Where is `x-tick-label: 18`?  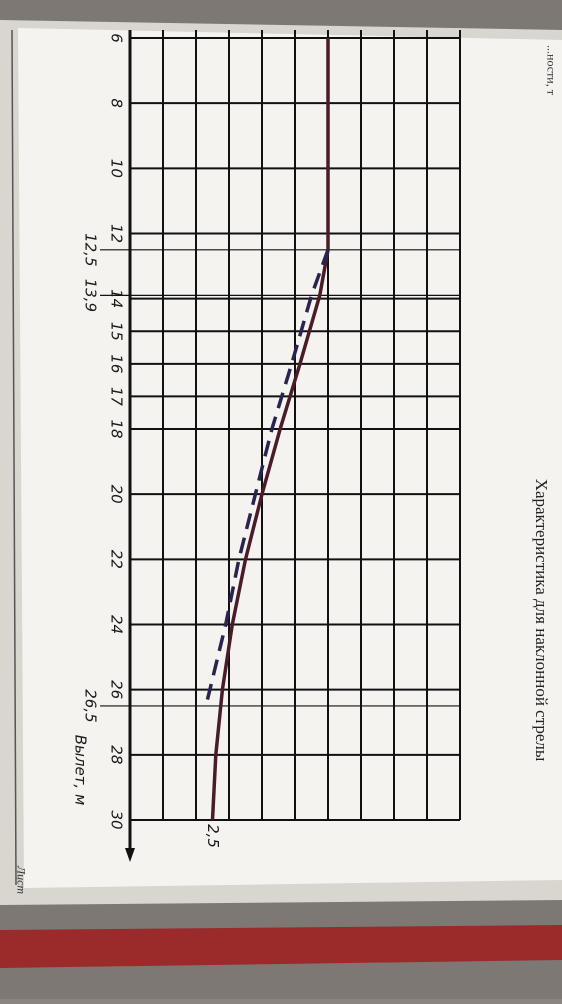
x-tick-label: 18 is located at coordinates (117, 428).